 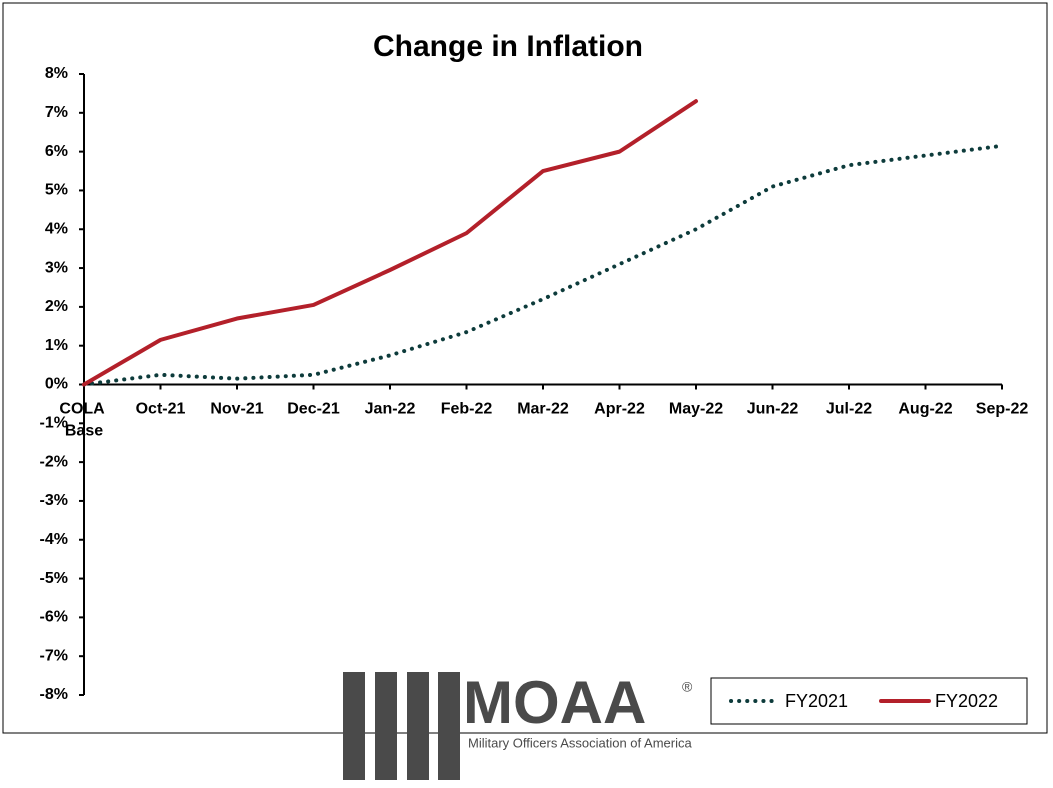 I want to click on x-tick-label: Jul-22, so click(x=849, y=409).